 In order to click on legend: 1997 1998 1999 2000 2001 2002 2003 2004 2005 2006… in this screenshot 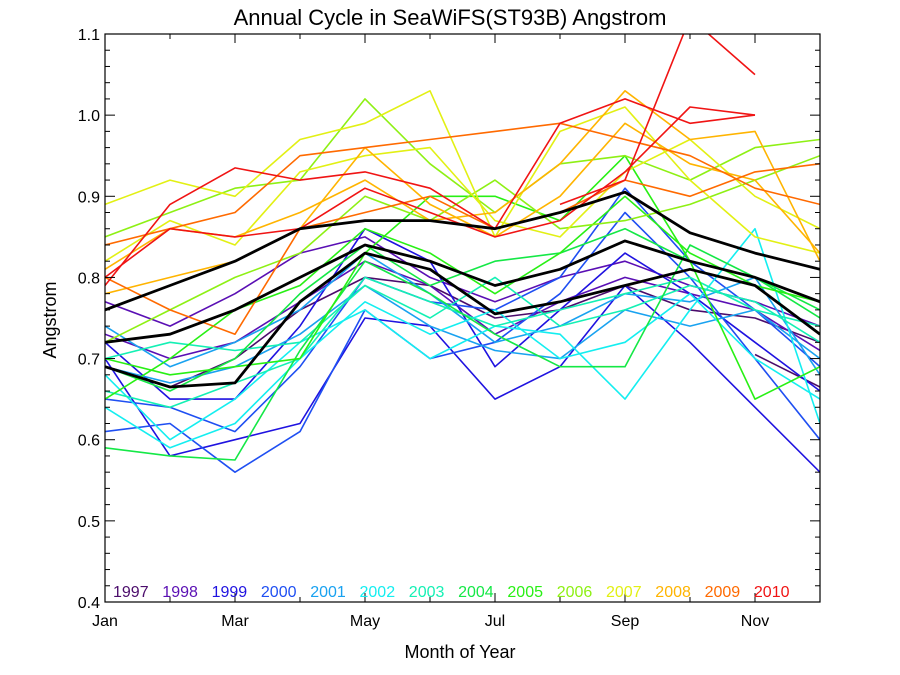, I will do `click(451, 592)`.